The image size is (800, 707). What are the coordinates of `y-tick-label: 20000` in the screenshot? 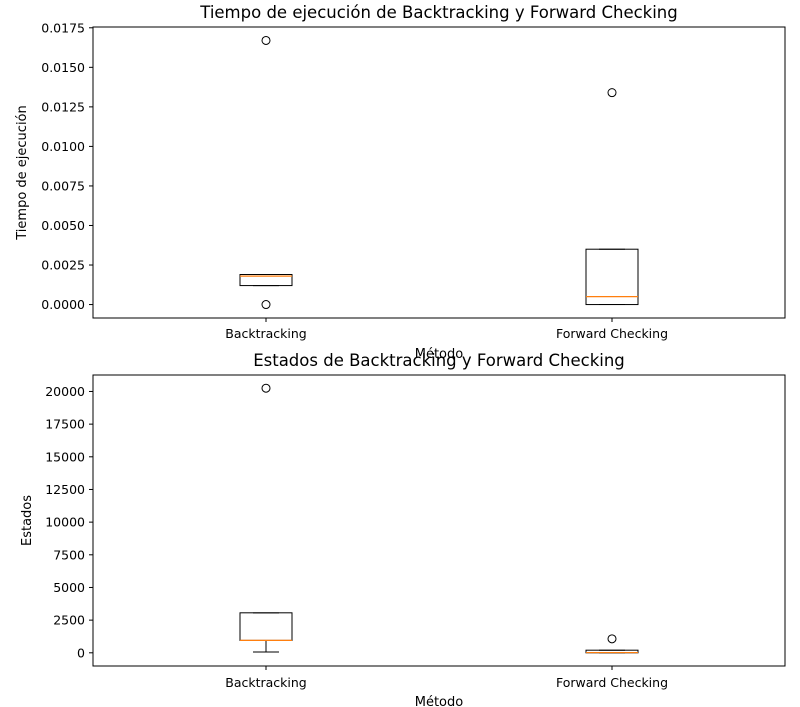 It's located at (65, 391).